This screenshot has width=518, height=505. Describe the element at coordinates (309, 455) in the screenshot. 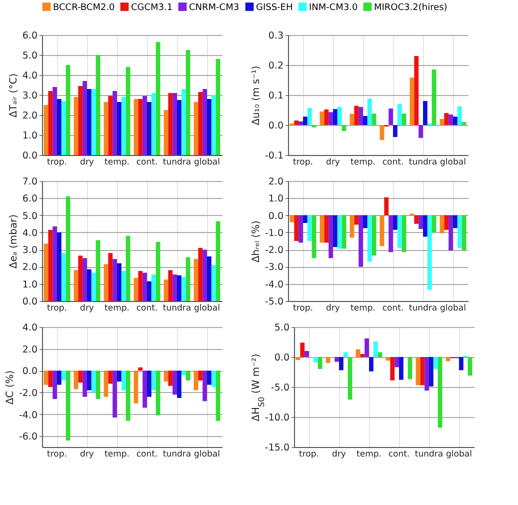

I see `x-tick-label: trop.` at that location.